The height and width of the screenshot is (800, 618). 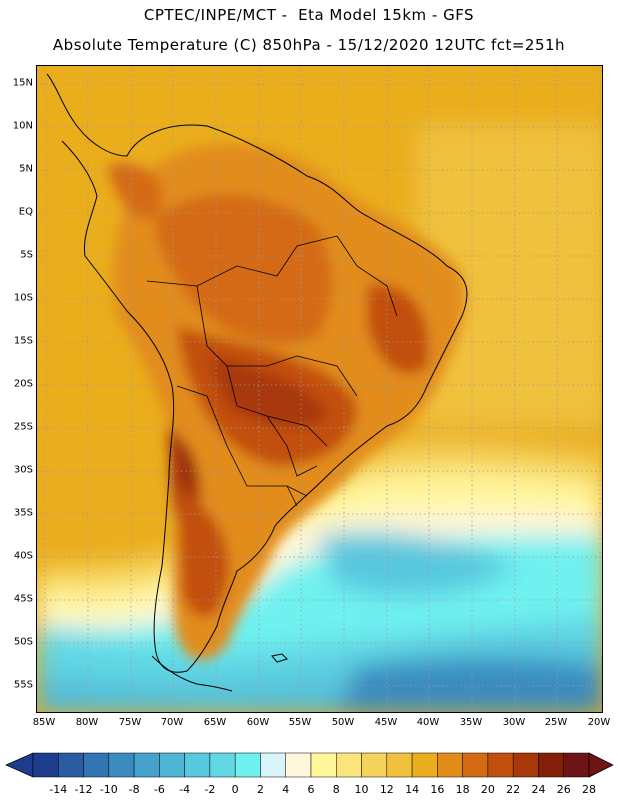 I want to click on lat-label: 25S, so click(x=23, y=427).